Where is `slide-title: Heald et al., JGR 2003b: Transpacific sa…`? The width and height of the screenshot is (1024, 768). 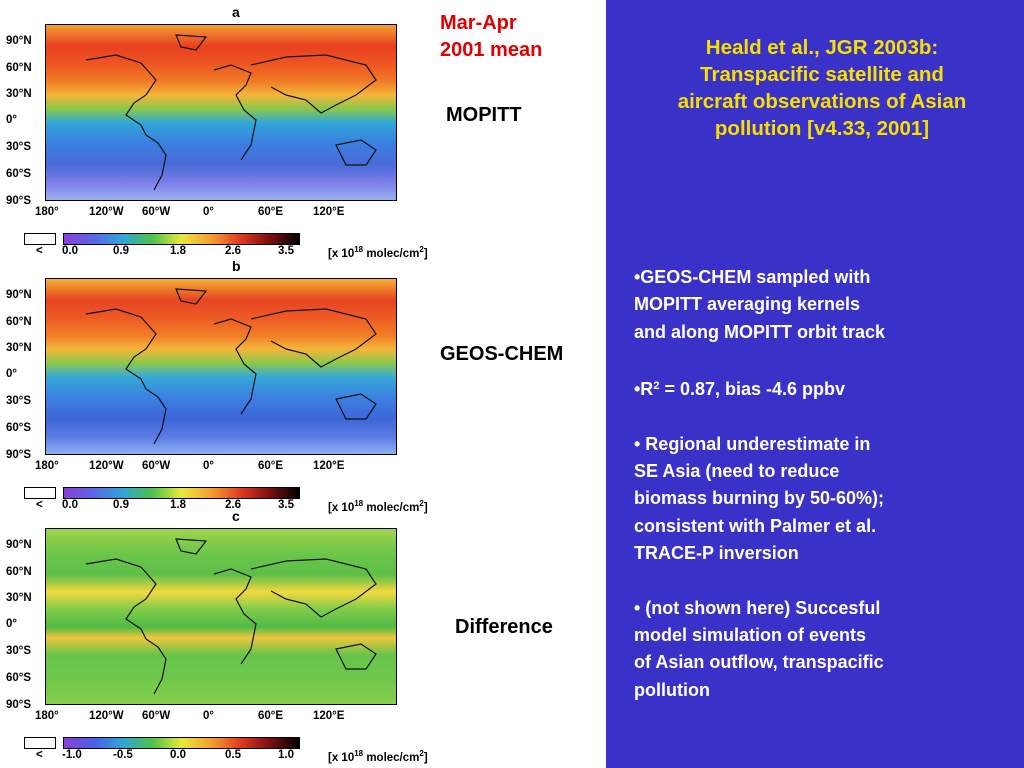
slide-title: Heald et al., JGR 2003b: Transpacific sa… is located at coordinates (822, 88).